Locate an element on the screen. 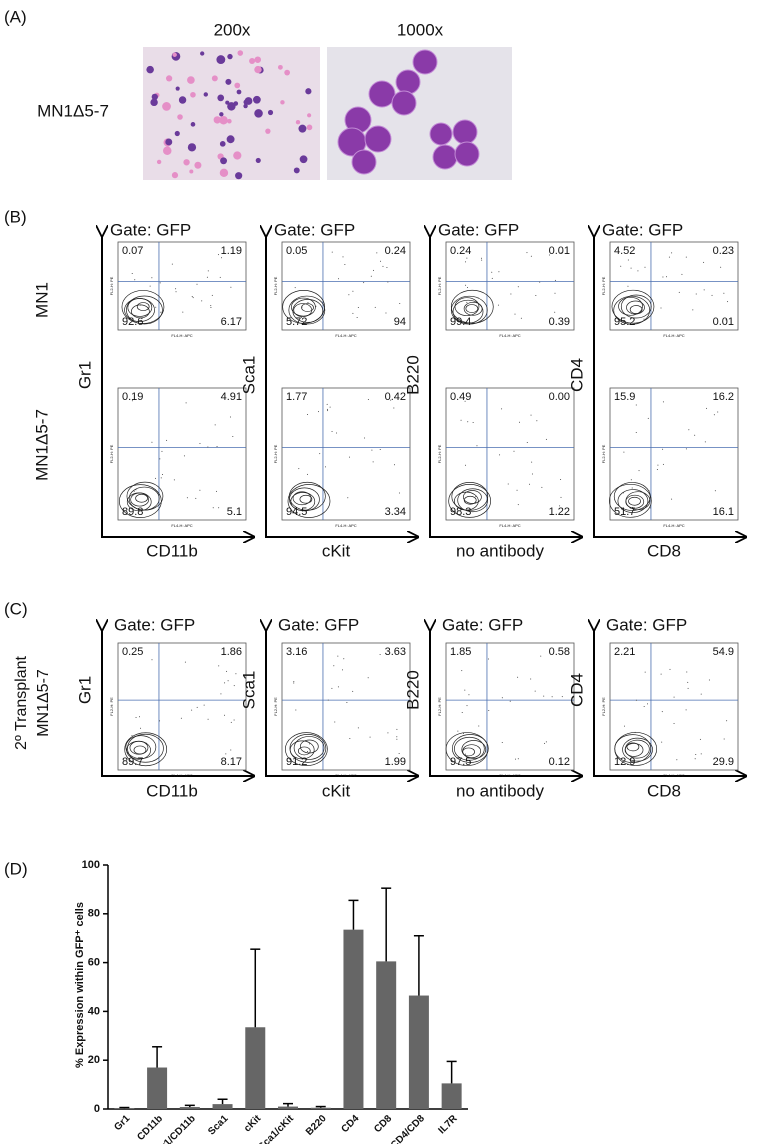 The width and height of the screenshot is (775, 1144). y-axis-label: Gr1 is located at coordinates (84, 375).